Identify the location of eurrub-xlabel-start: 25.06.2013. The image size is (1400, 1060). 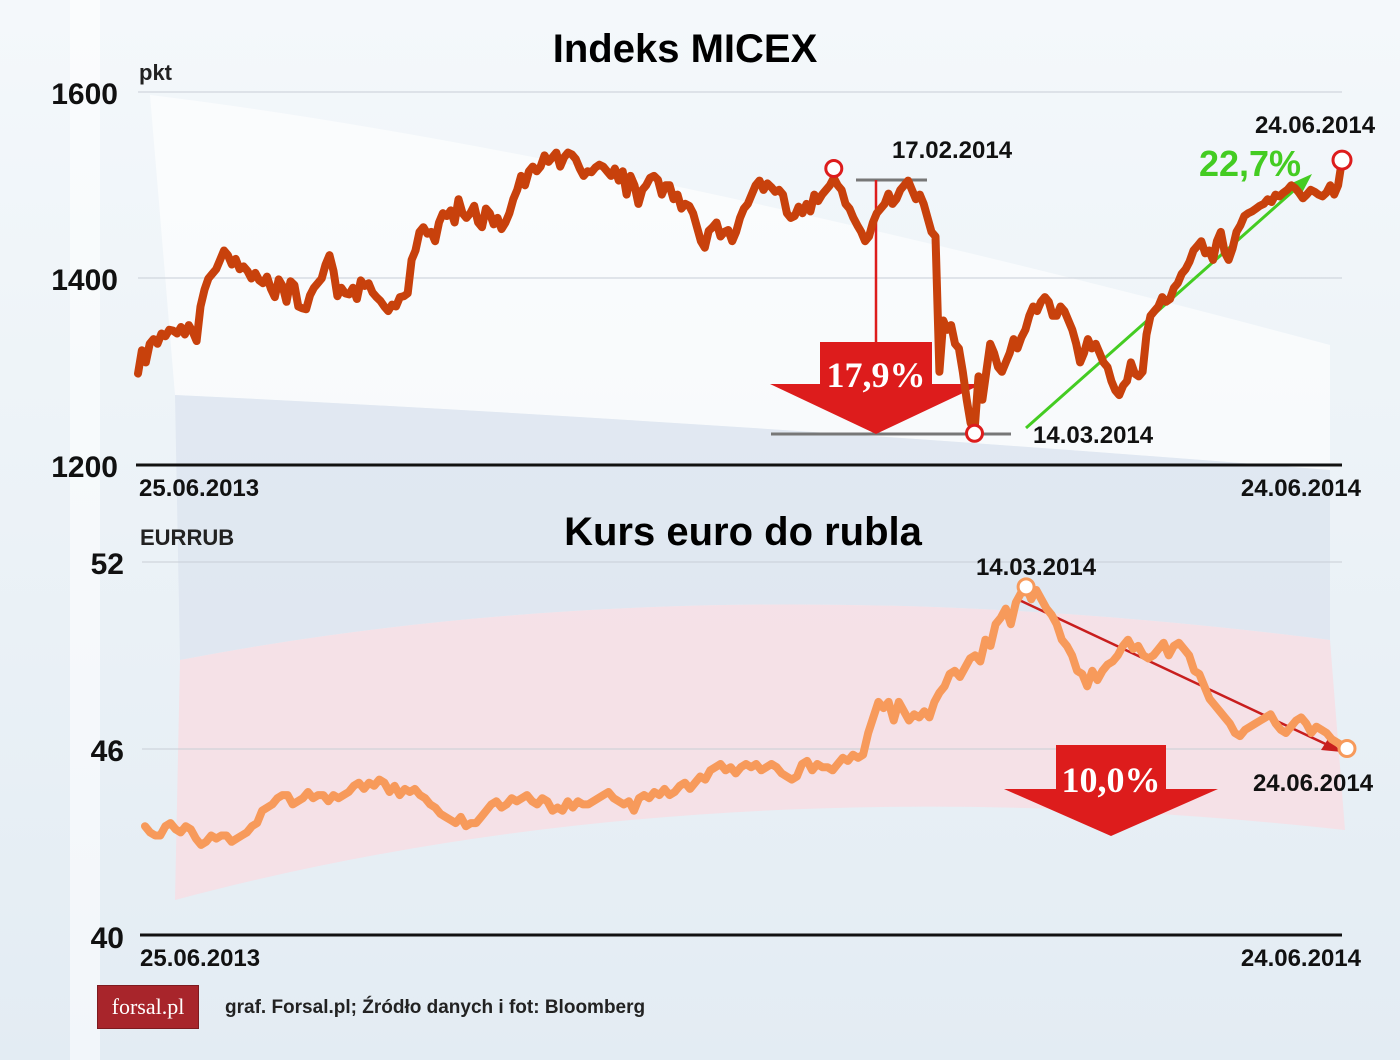
(200, 958).